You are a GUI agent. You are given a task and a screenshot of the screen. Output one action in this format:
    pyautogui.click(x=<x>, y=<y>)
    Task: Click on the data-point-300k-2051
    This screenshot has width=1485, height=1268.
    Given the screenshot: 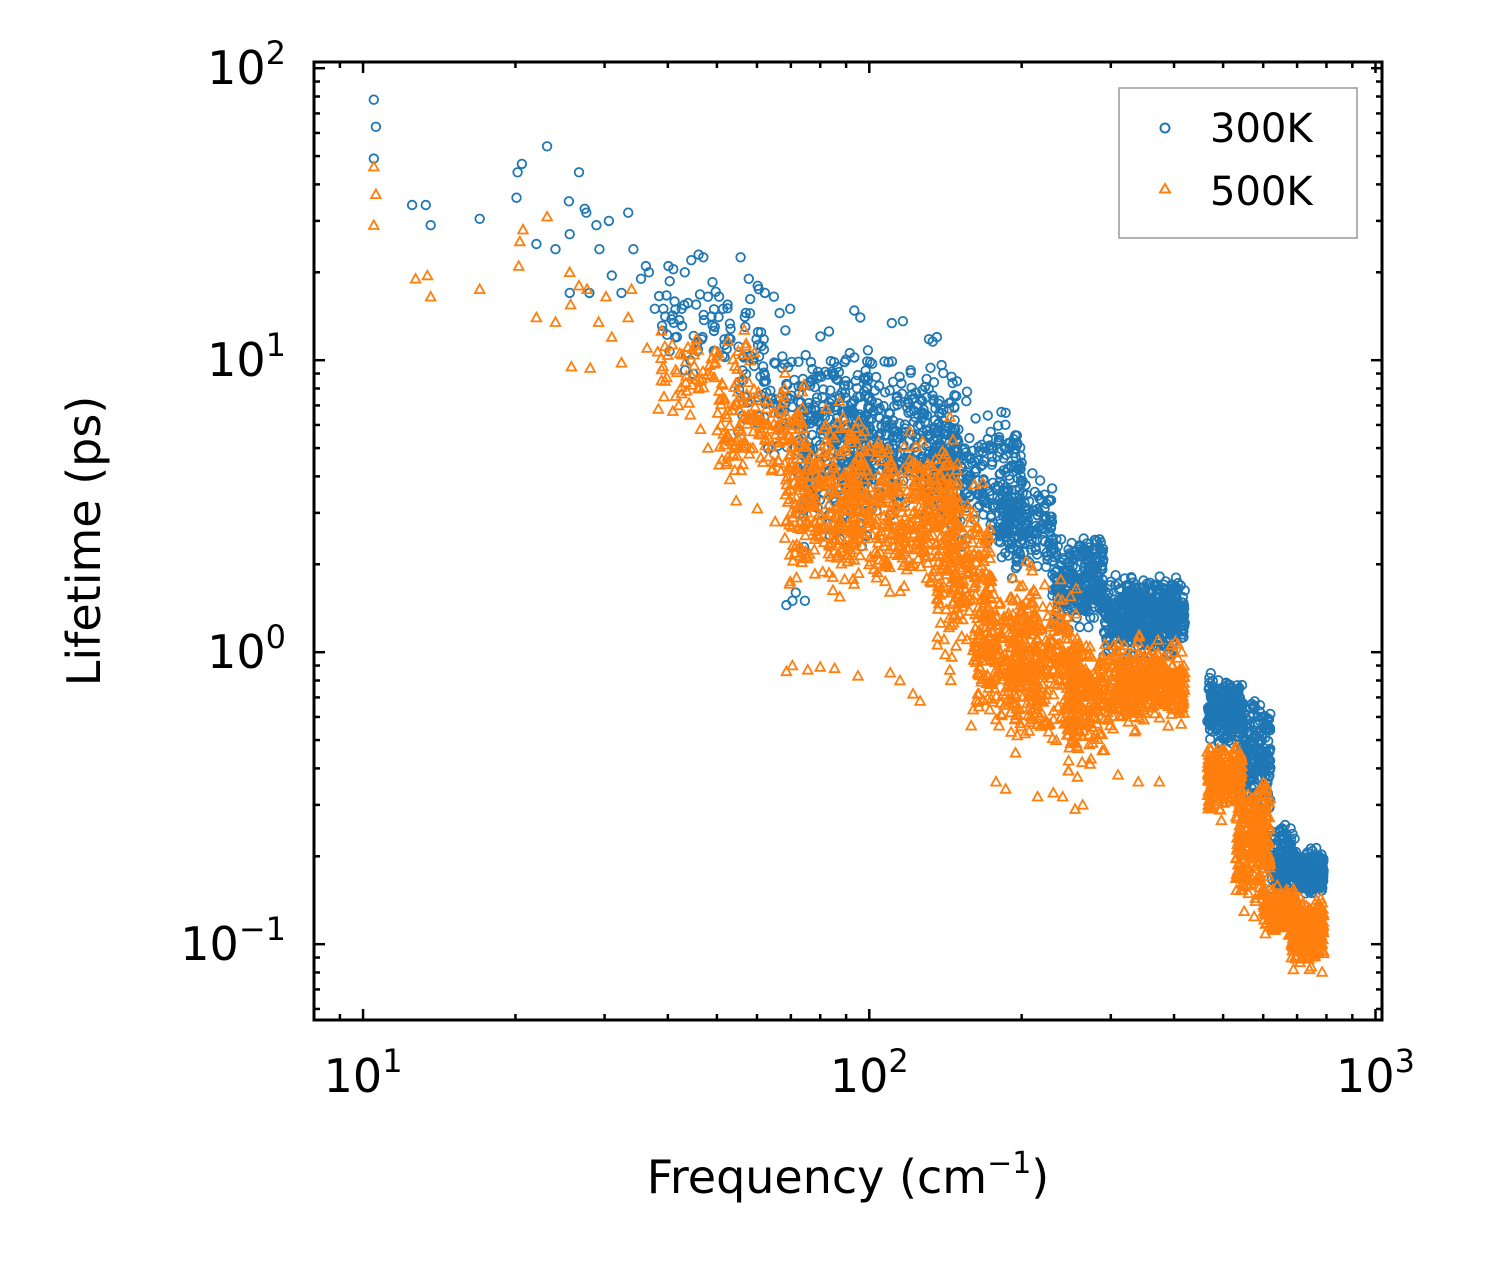 What is the action you would take?
    pyautogui.click(x=1139, y=623)
    